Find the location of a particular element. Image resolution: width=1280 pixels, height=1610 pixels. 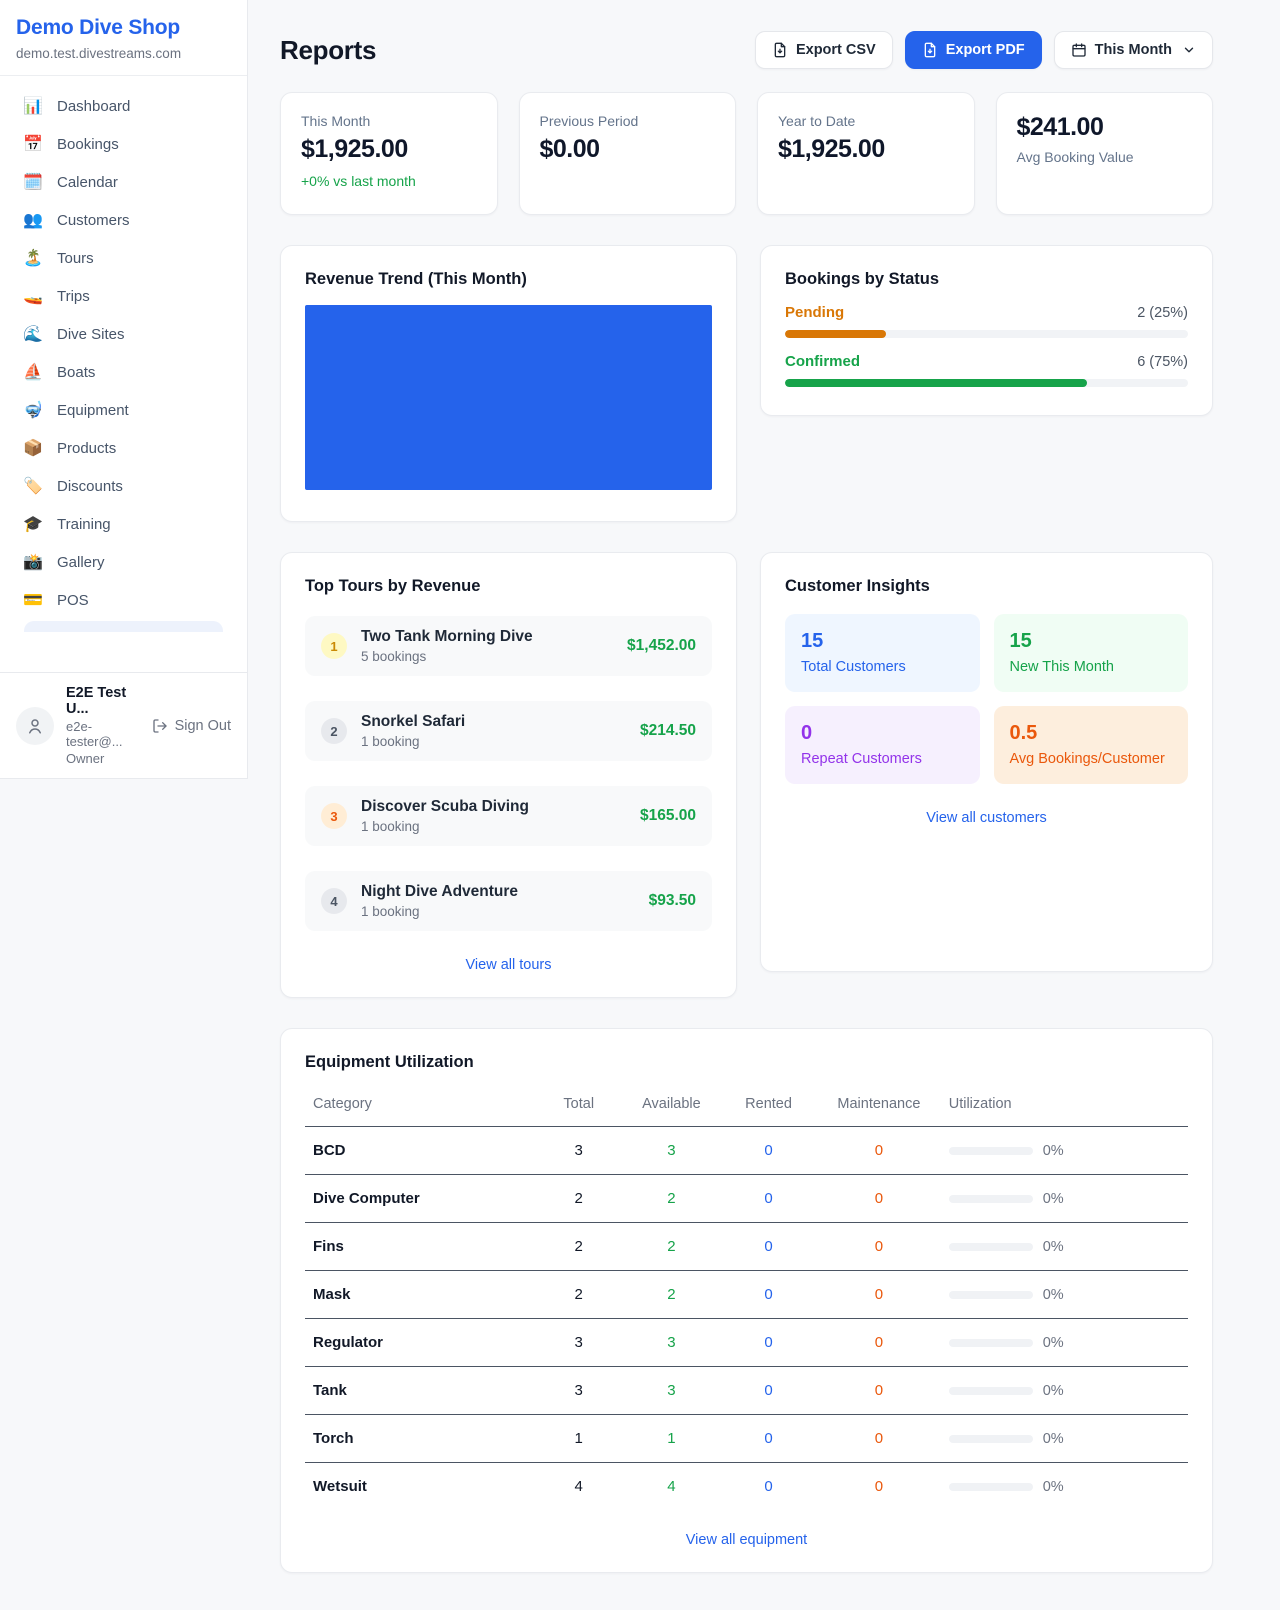

table-row: Fins 2 2 0 0 0% is located at coordinates (746, 1246).